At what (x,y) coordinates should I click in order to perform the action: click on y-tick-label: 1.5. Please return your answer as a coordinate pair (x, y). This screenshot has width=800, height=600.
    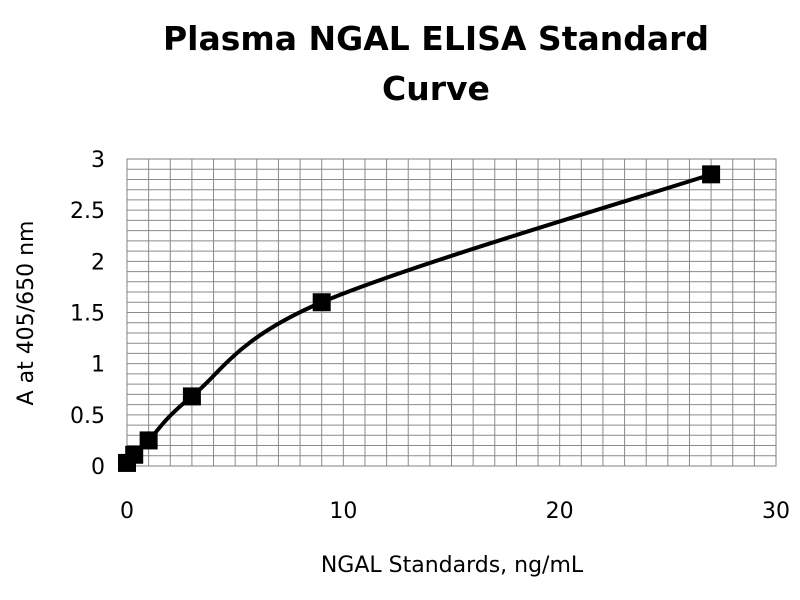
    Looking at the image, I should click on (87, 314).